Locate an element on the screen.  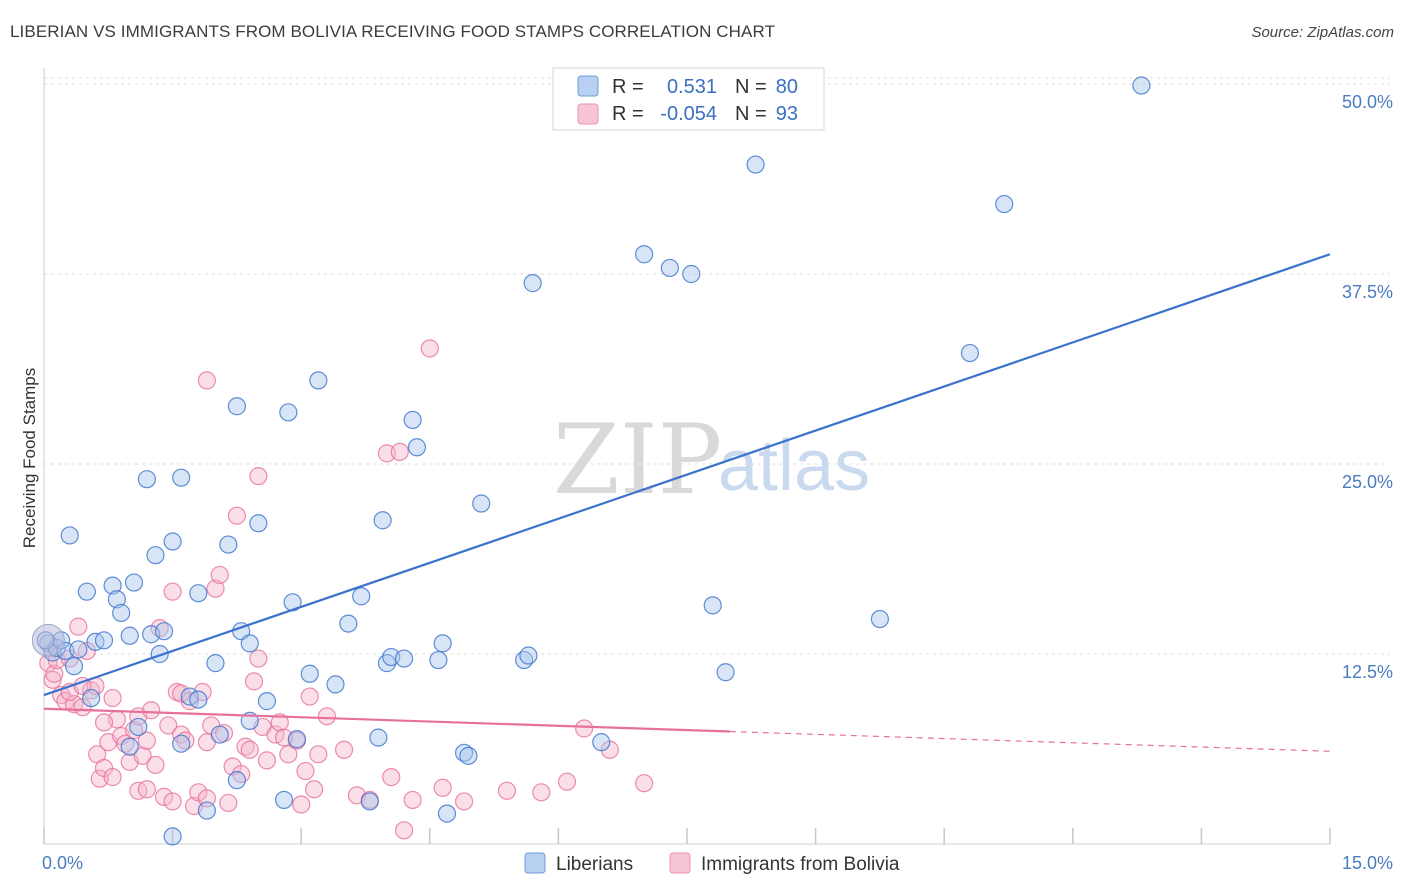
legend-swatch-liberians is located at coordinates (535, 863).